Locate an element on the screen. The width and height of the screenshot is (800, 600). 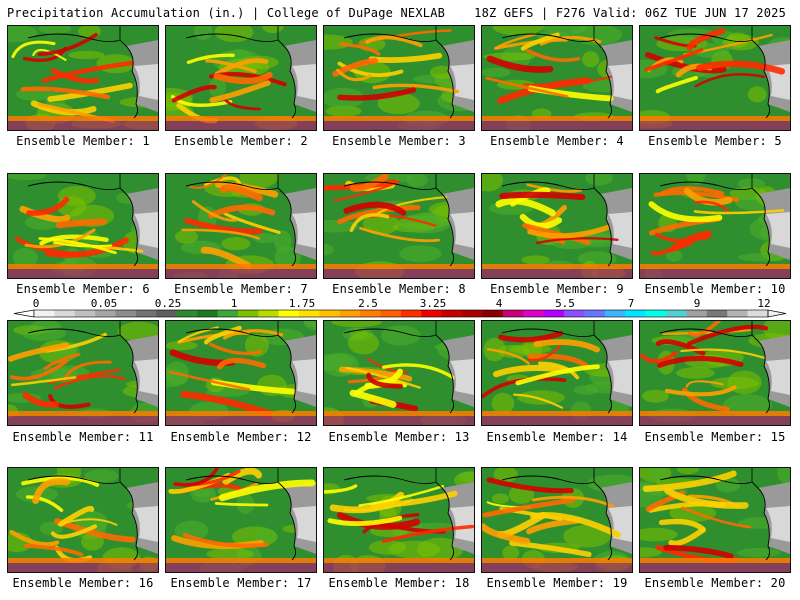
ensemble-member-label: Ensemble Member: 4 is located at coordinates (557, 141).